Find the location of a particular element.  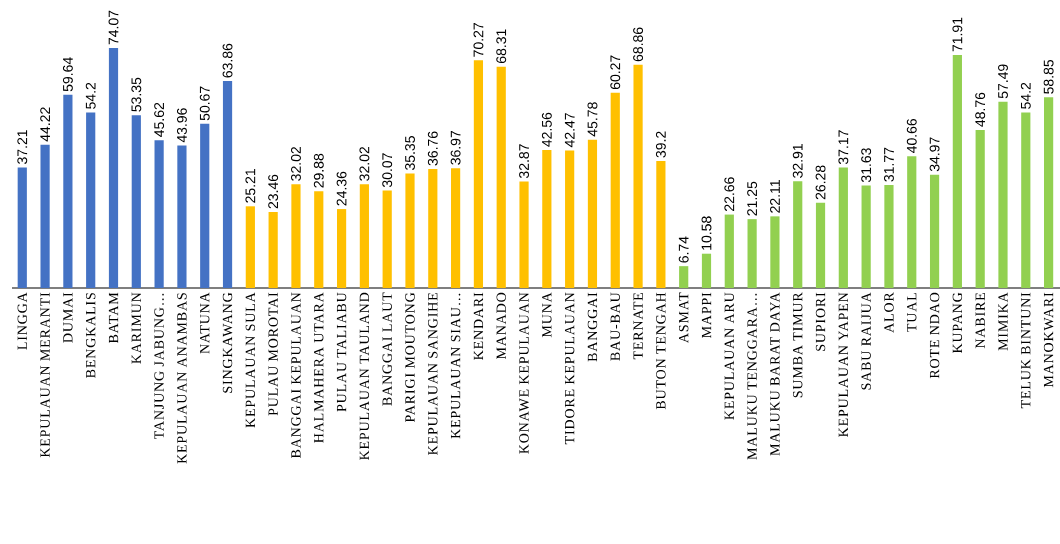

data-label: 50.67 is located at coordinates (204, 103).